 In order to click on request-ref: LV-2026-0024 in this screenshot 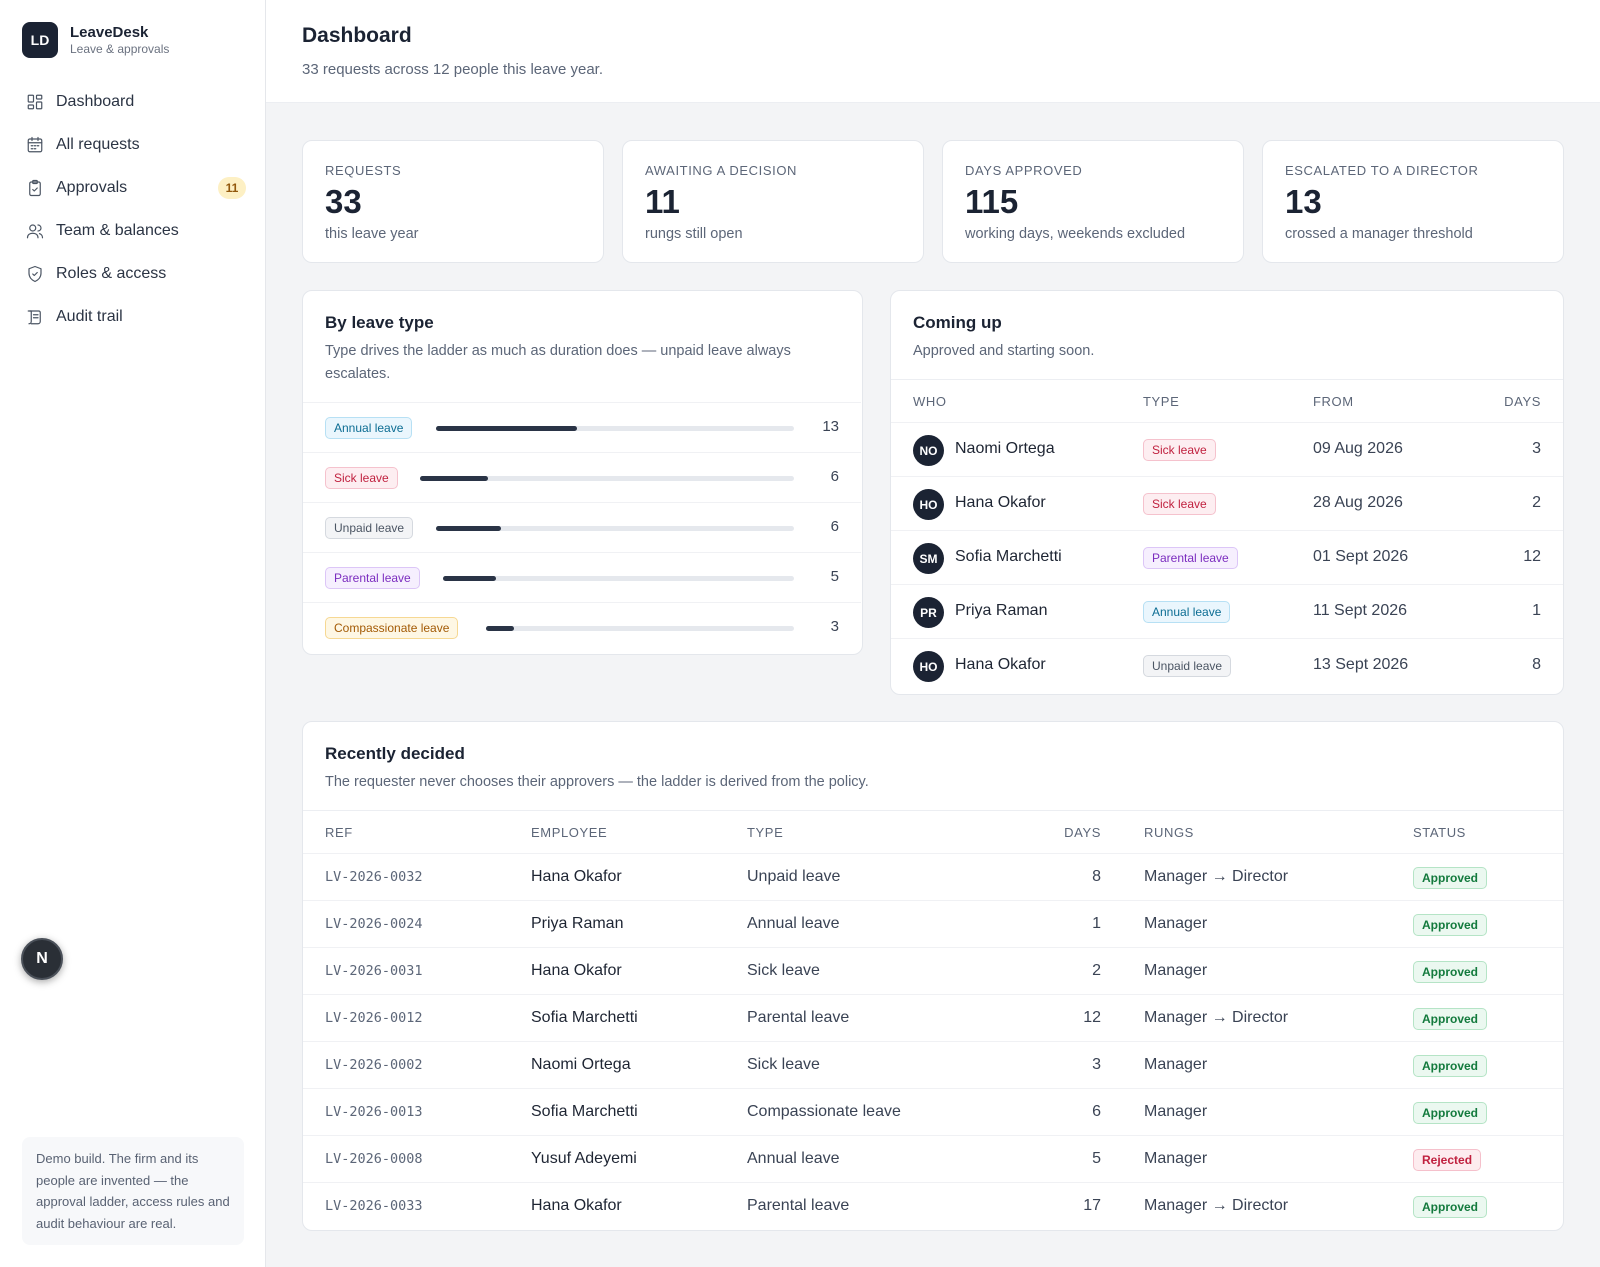, I will do `click(374, 924)`.